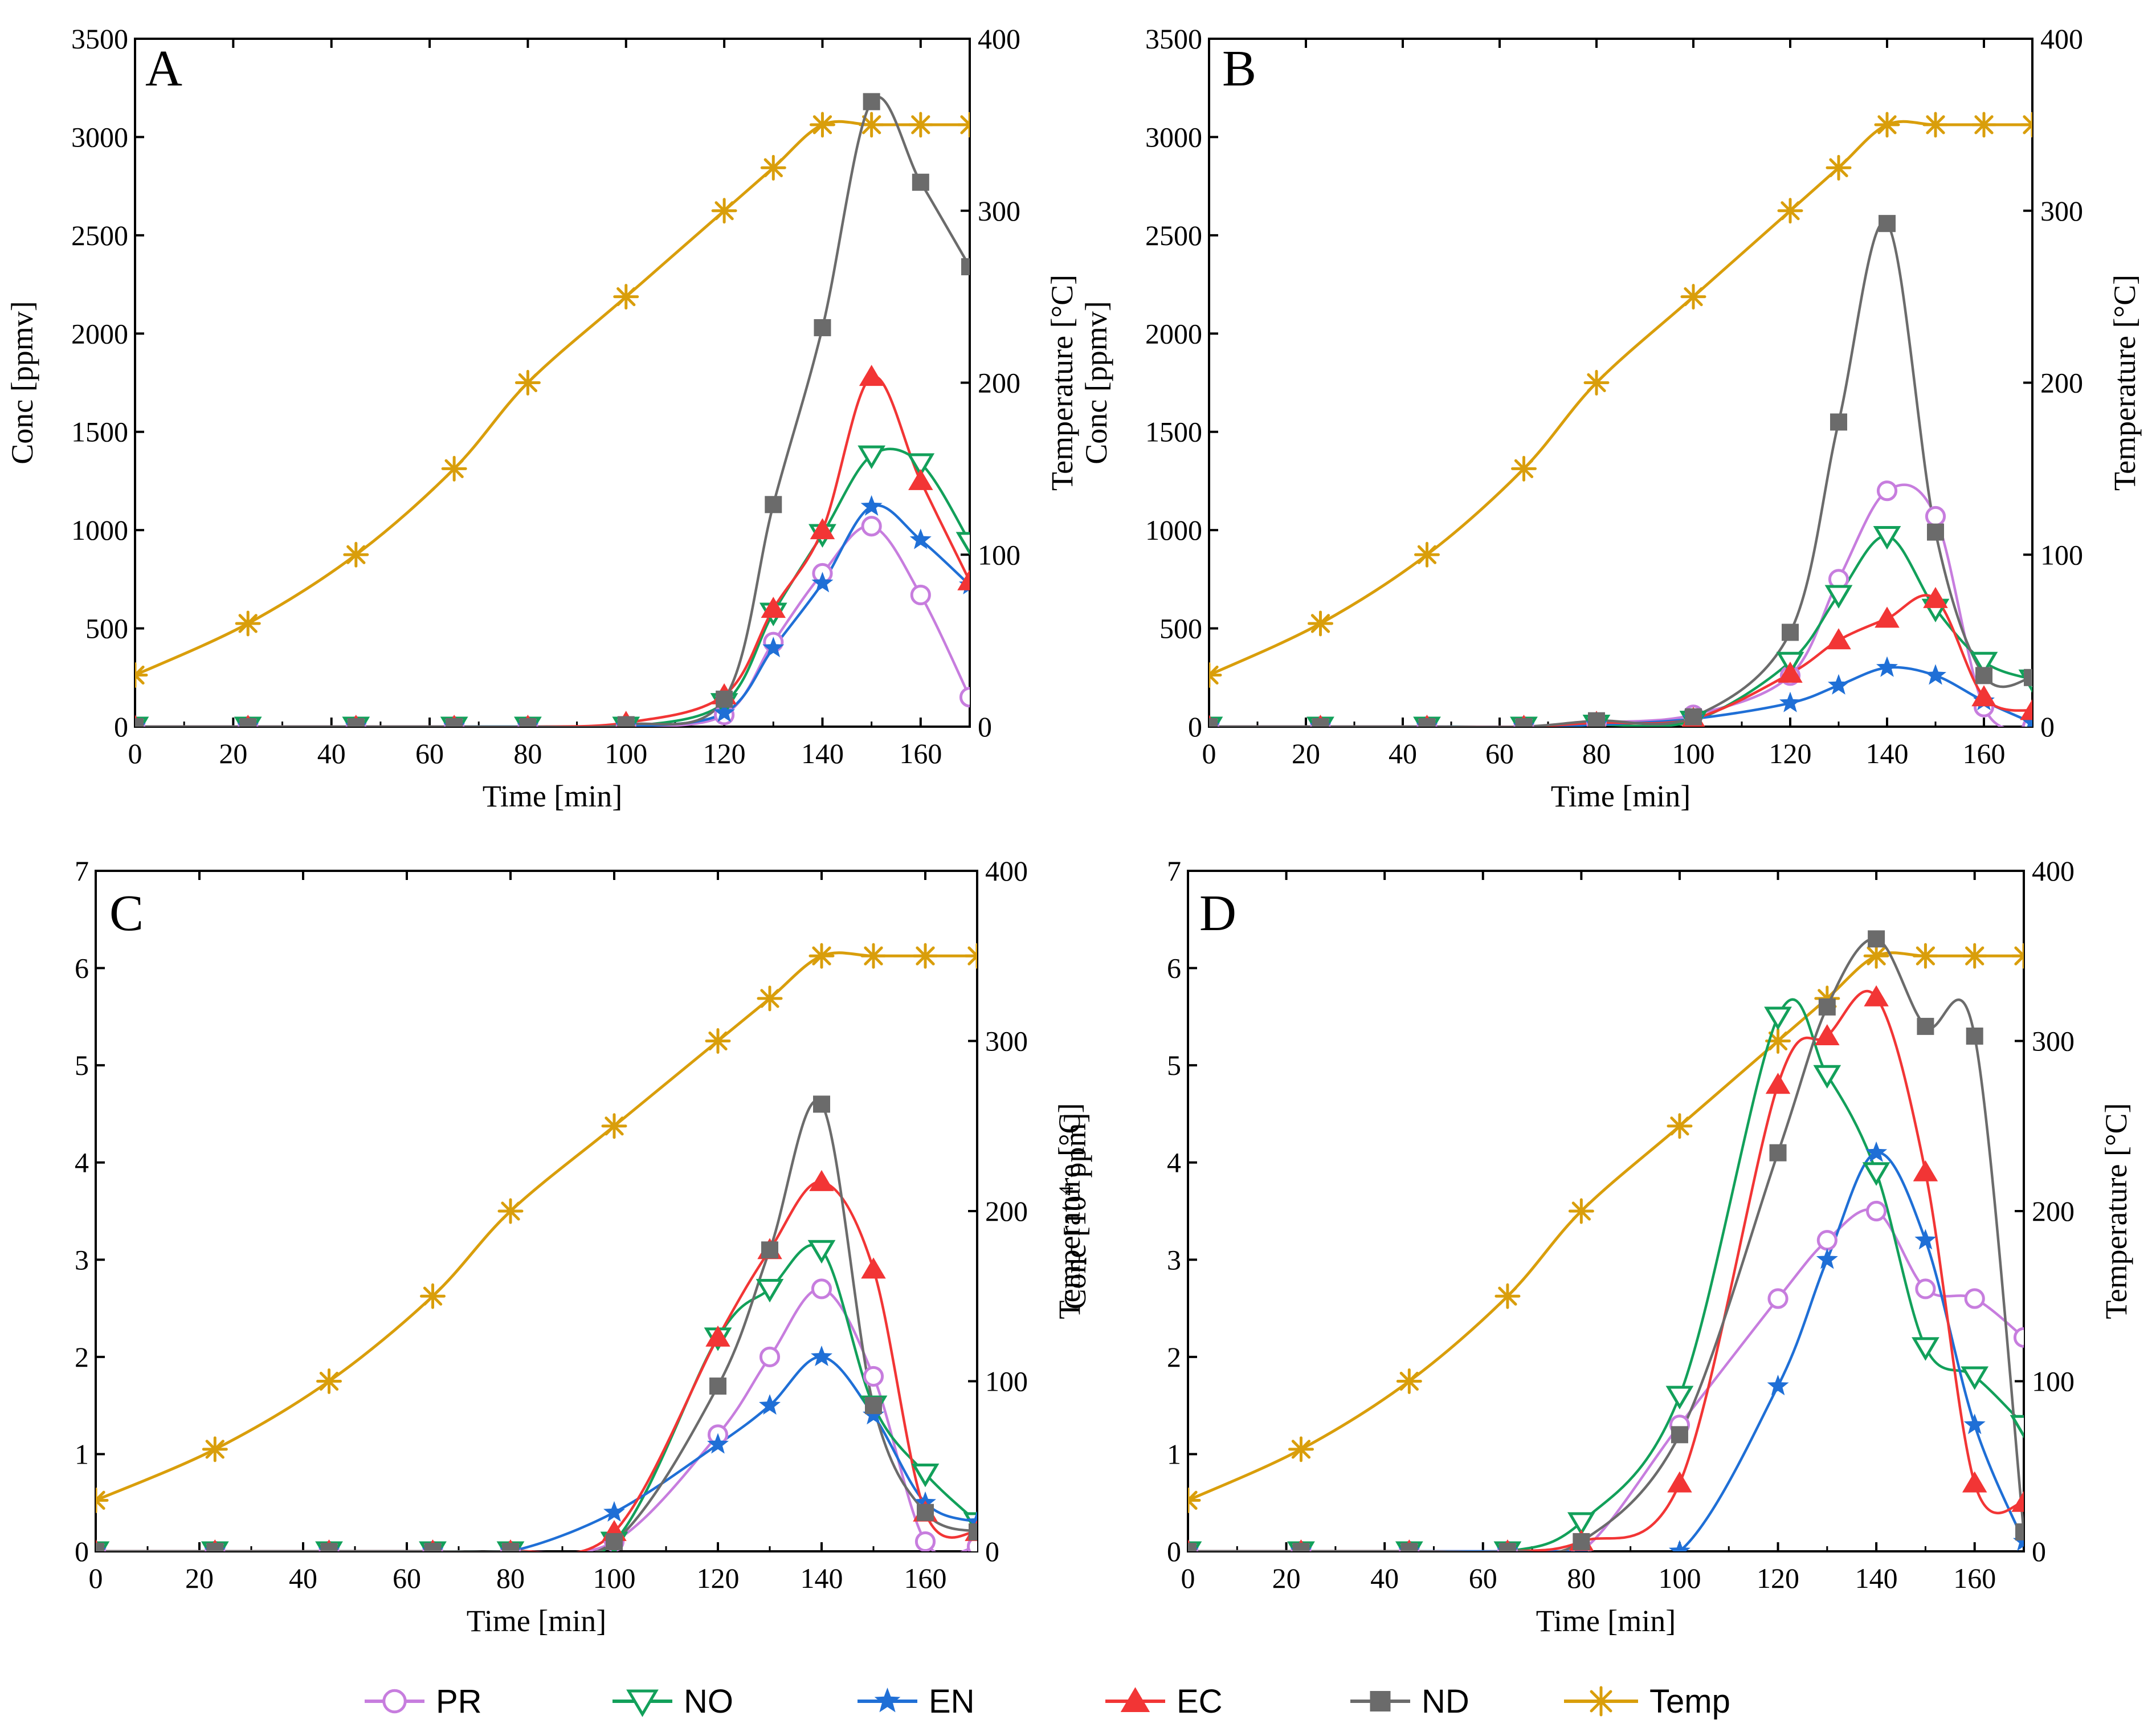 The width and height of the screenshot is (2156, 1736). What do you see at coordinates (1606, 1351) in the screenshot?
I see `series-line-en` at bounding box center [1606, 1351].